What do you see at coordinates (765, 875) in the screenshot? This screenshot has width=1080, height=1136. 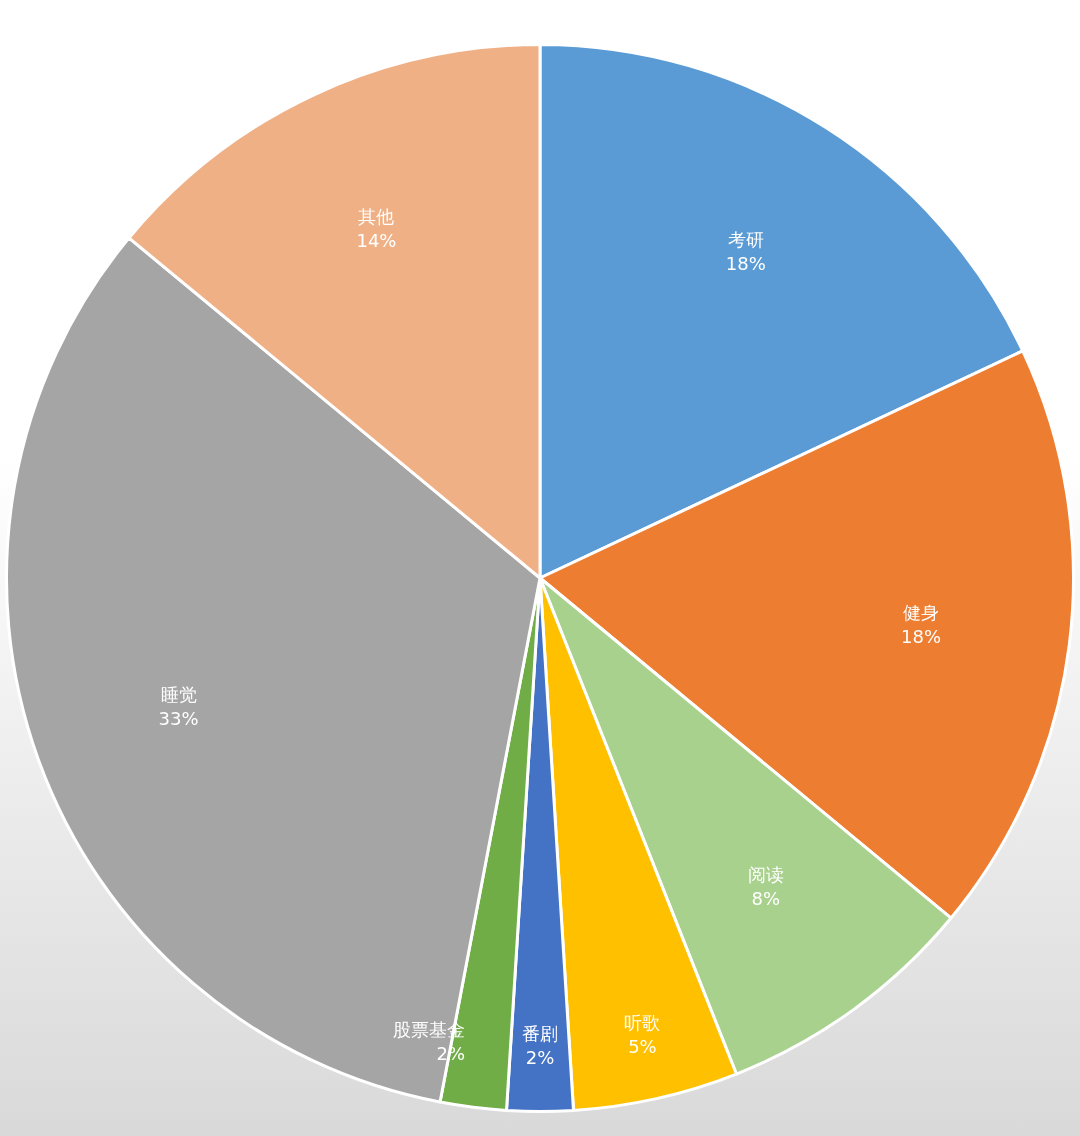 I see `slice-label: 阅读` at bounding box center [765, 875].